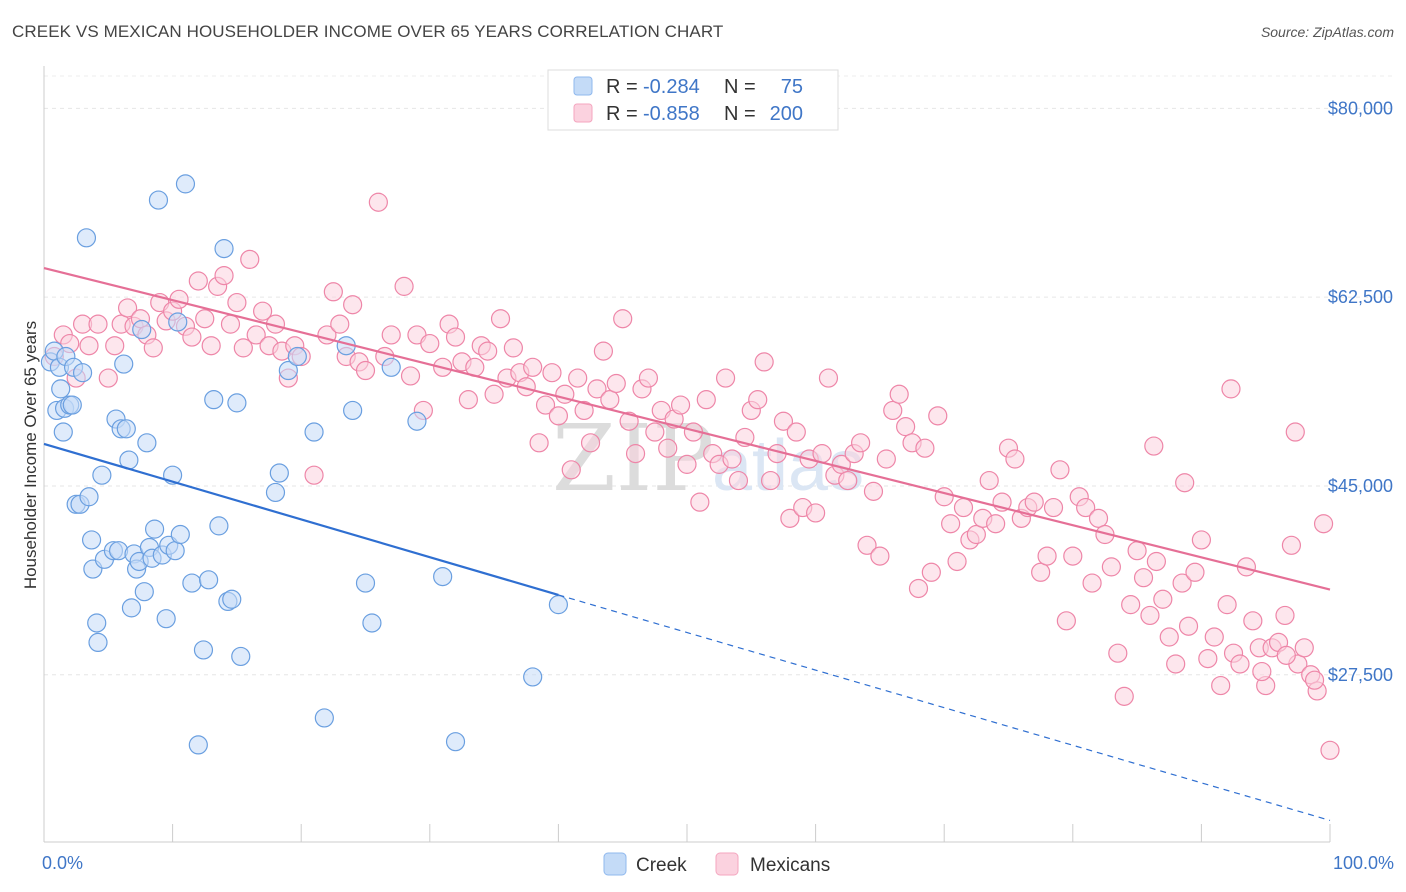 Image resolution: width=1406 pixels, height=892 pixels. What do you see at coordinates (790, 865) in the screenshot?
I see `bottom-legend-mexicans: Mexicans` at bounding box center [790, 865].